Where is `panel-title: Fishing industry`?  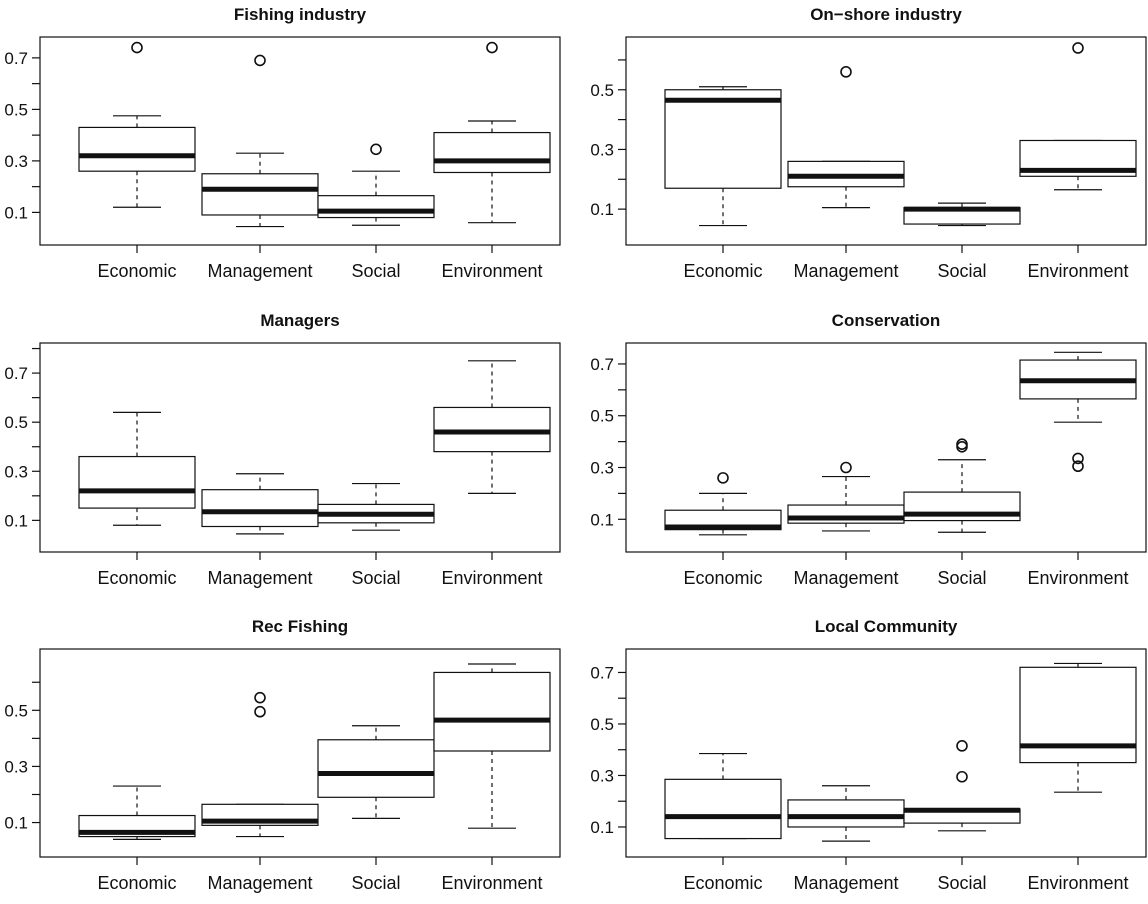 panel-title: Fishing industry is located at coordinates (300, 14).